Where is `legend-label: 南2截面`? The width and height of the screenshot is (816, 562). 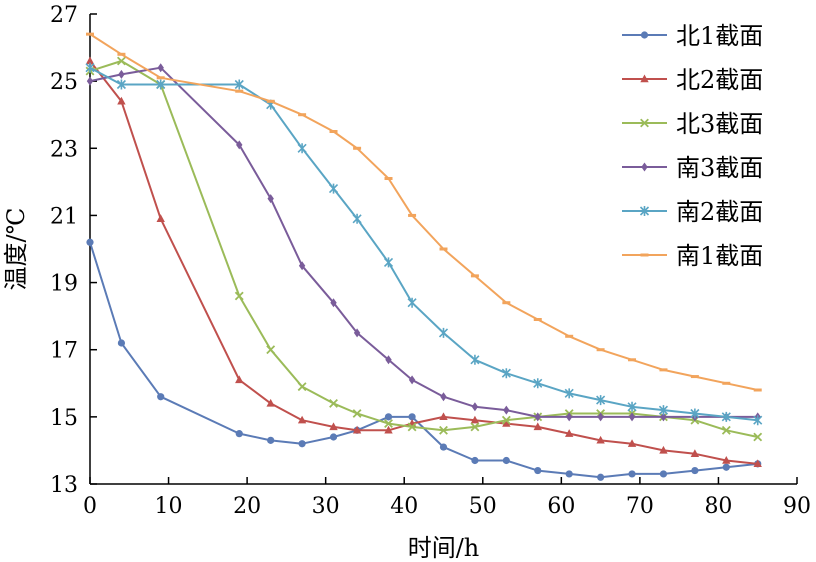 legend-label: 南2截面 is located at coordinates (719, 212).